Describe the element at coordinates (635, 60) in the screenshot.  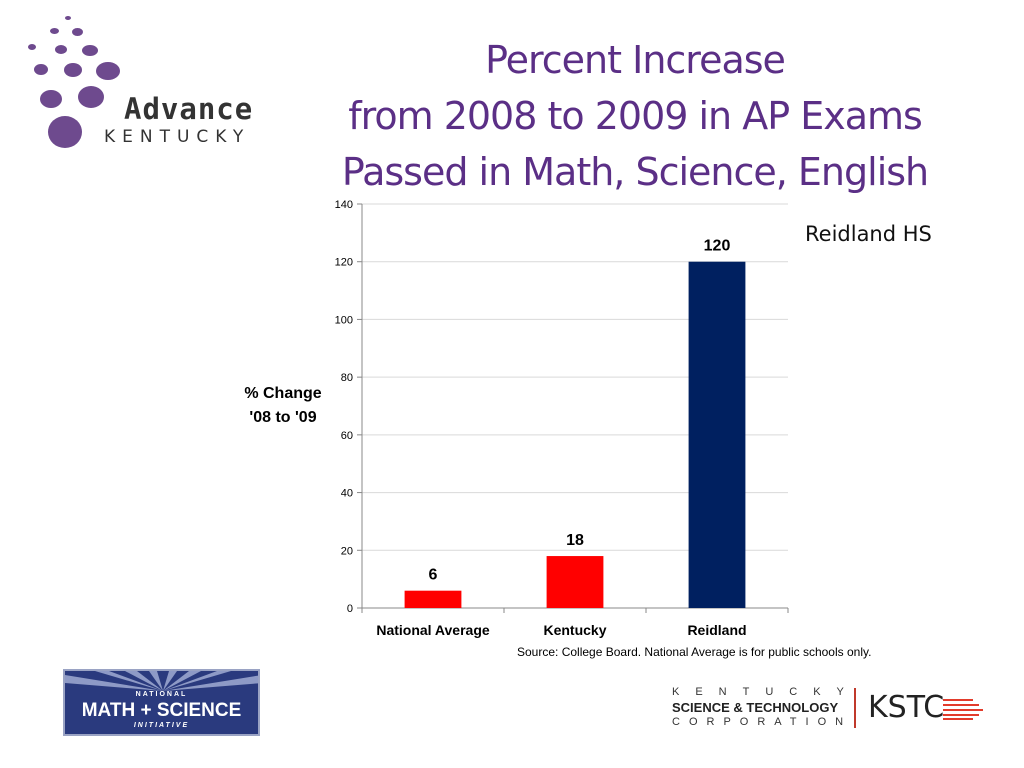
I see `title-line-1: Percent Increase` at that location.